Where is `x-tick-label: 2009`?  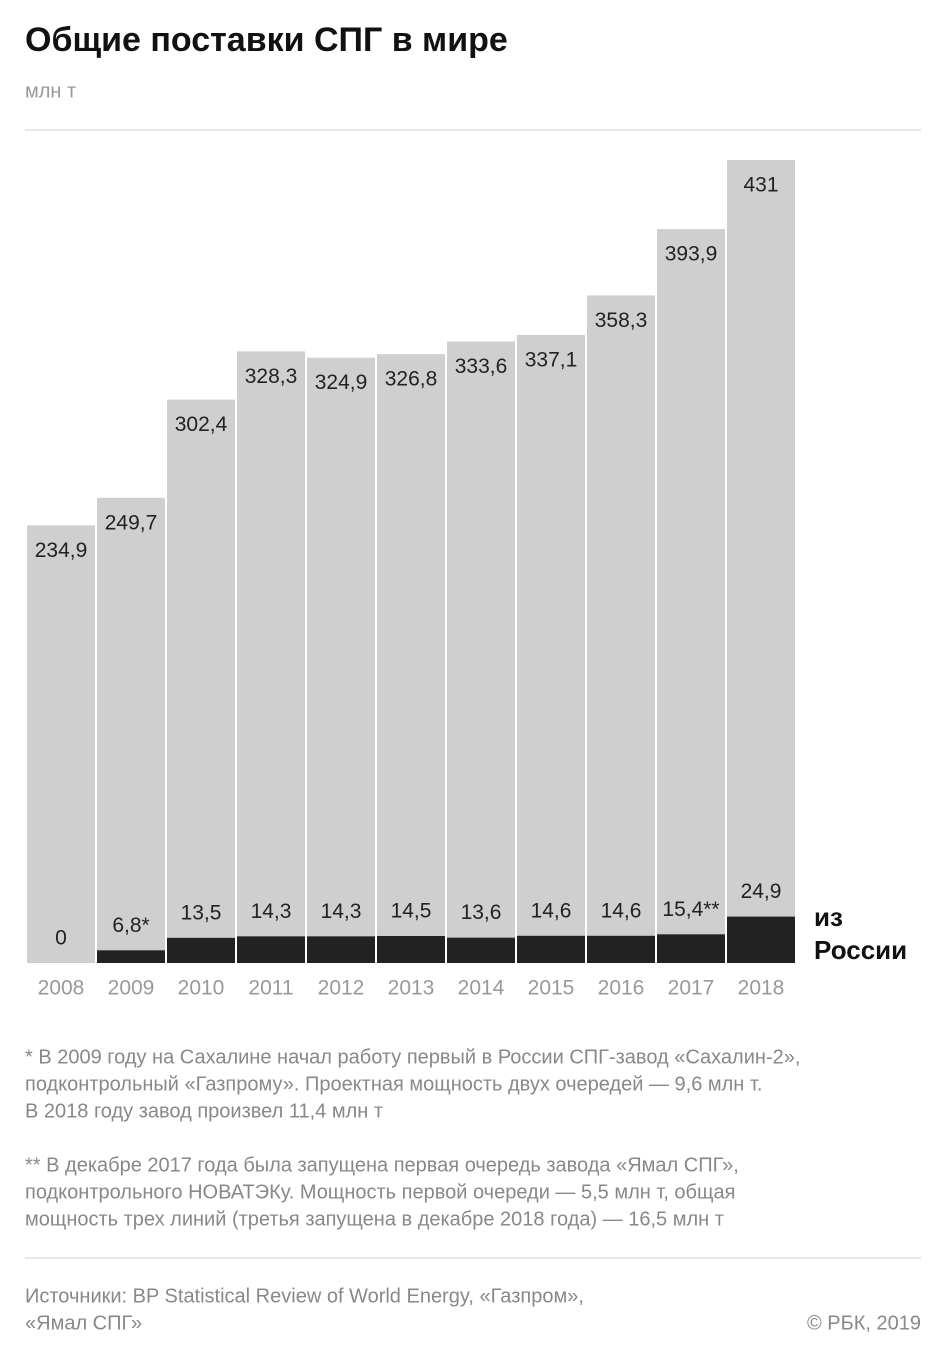
x-tick-label: 2009 is located at coordinates (131, 988).